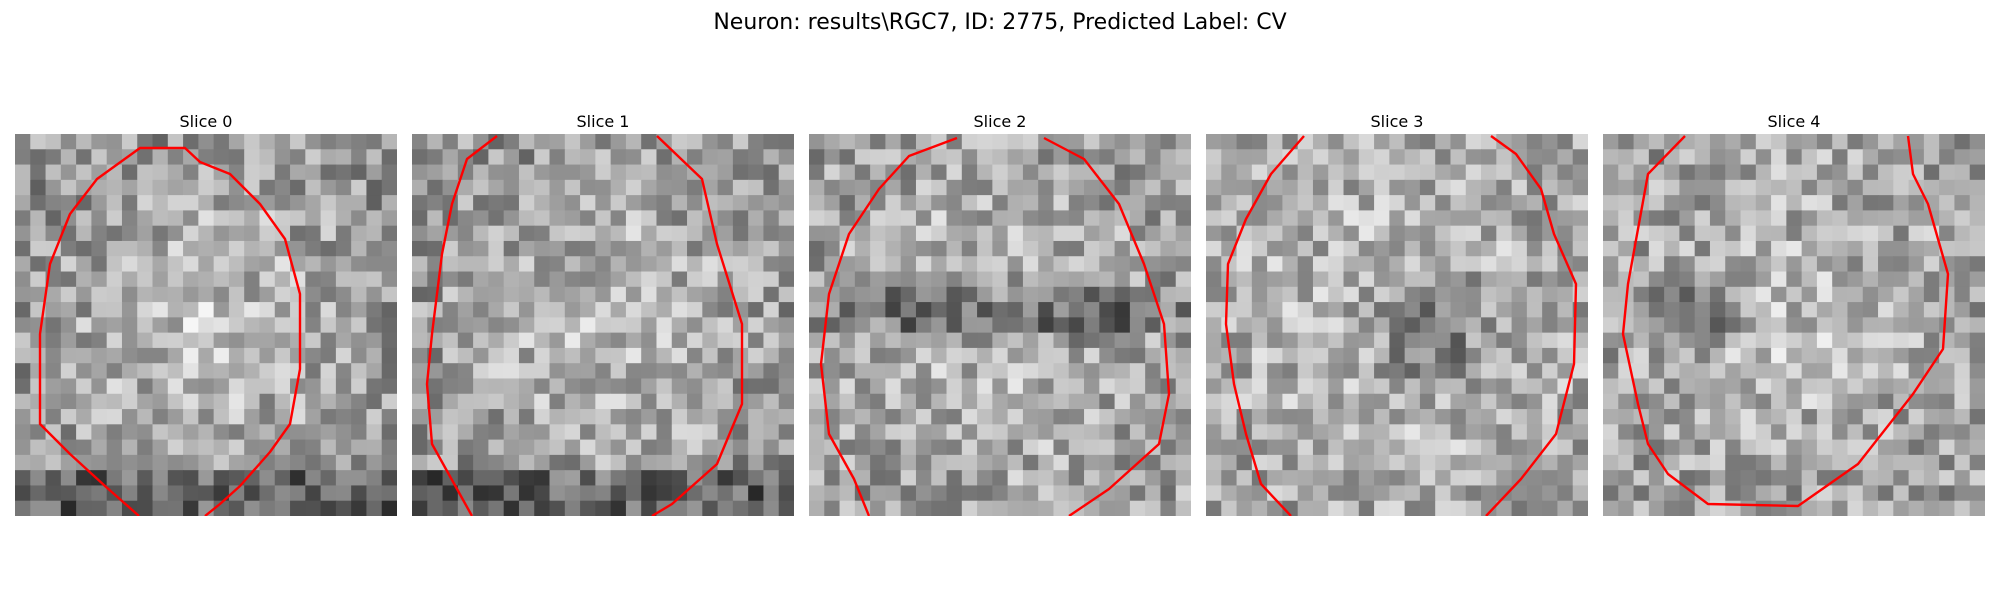  What do you see at coordinates (603, 121) in the screenshot?
I see `slice-title: Slice 1` at bounding box center [603, 121].